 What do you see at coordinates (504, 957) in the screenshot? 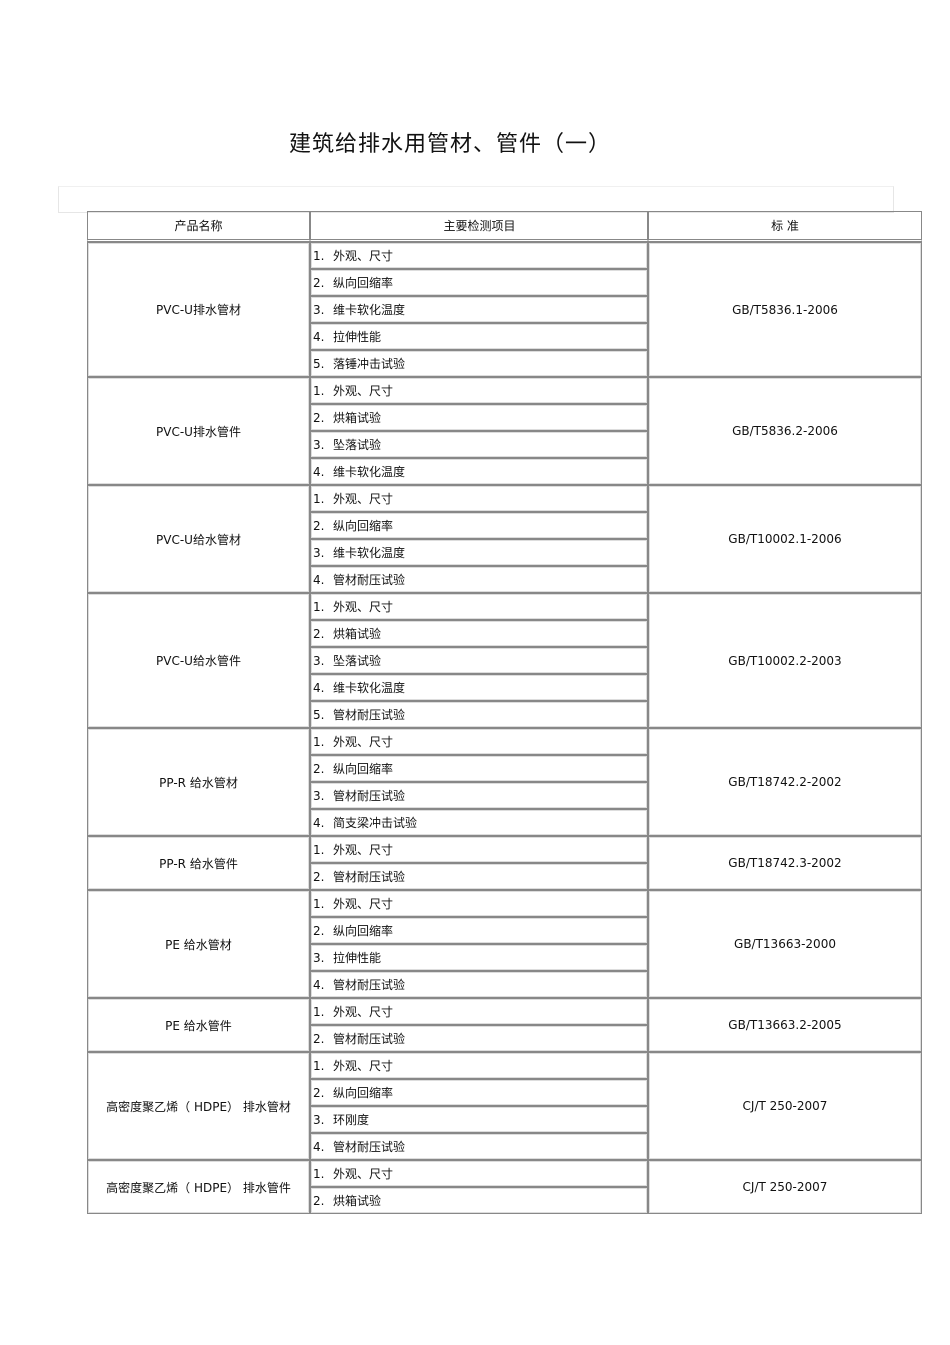
I see `table-row: 3. 拉伸性能` at bounding box center [504, 957].